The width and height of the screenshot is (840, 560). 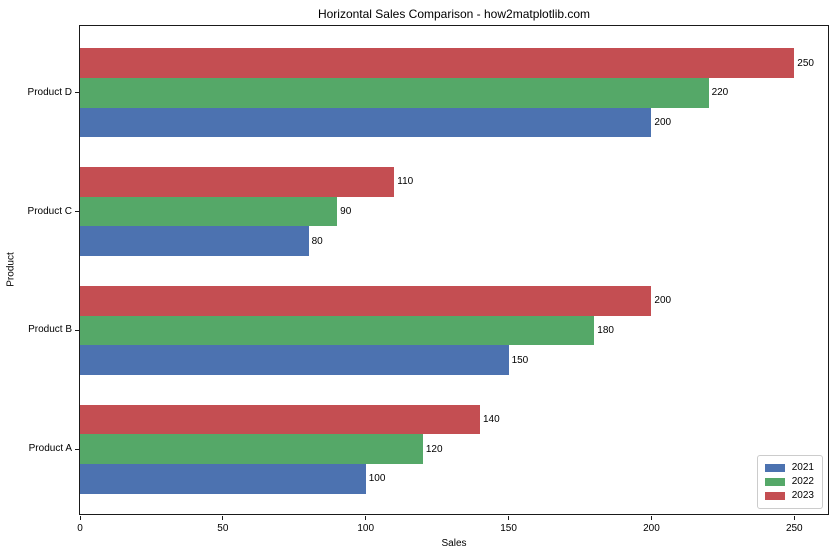 I want to click on bar-2022-product-a, so click(x=251, y=449).